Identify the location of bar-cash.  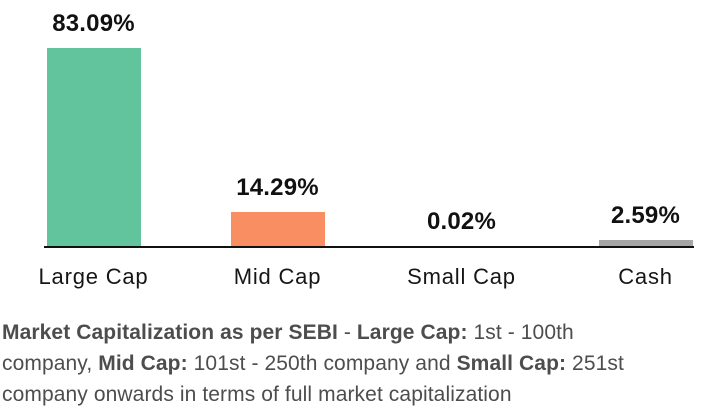
(645, 243).